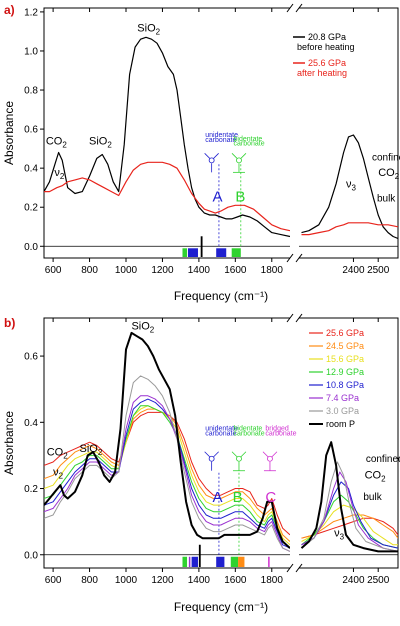 This screenshot has height=626, width=400. I want to click on annotation-label: B, so click(238, 497).